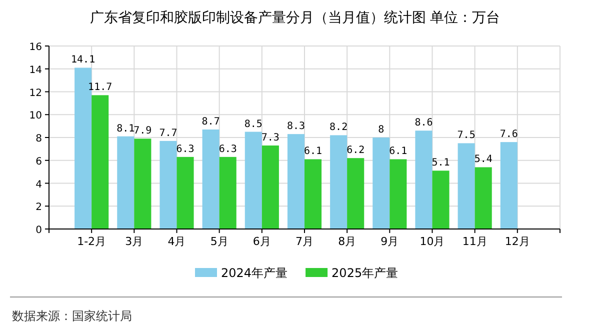 The width and height of the screenshot is (590, 330). I want to click on data-label: 7.7, so click(168, 133).